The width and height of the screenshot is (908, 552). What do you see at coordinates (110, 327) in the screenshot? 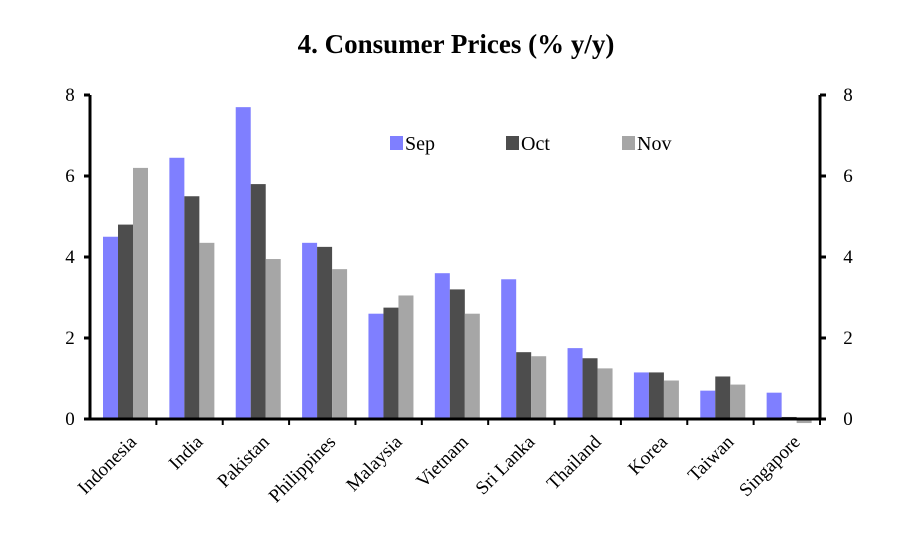
I see `bar-sep-indonesia` at bounding box center [110, 327].